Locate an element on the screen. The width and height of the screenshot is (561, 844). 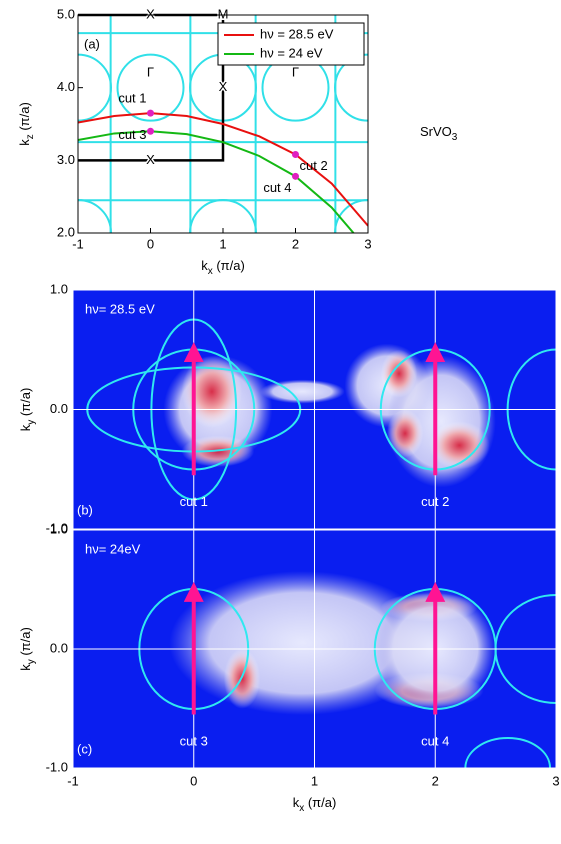
y-tick-label: 2.0 is located at coordinates (66, 231).